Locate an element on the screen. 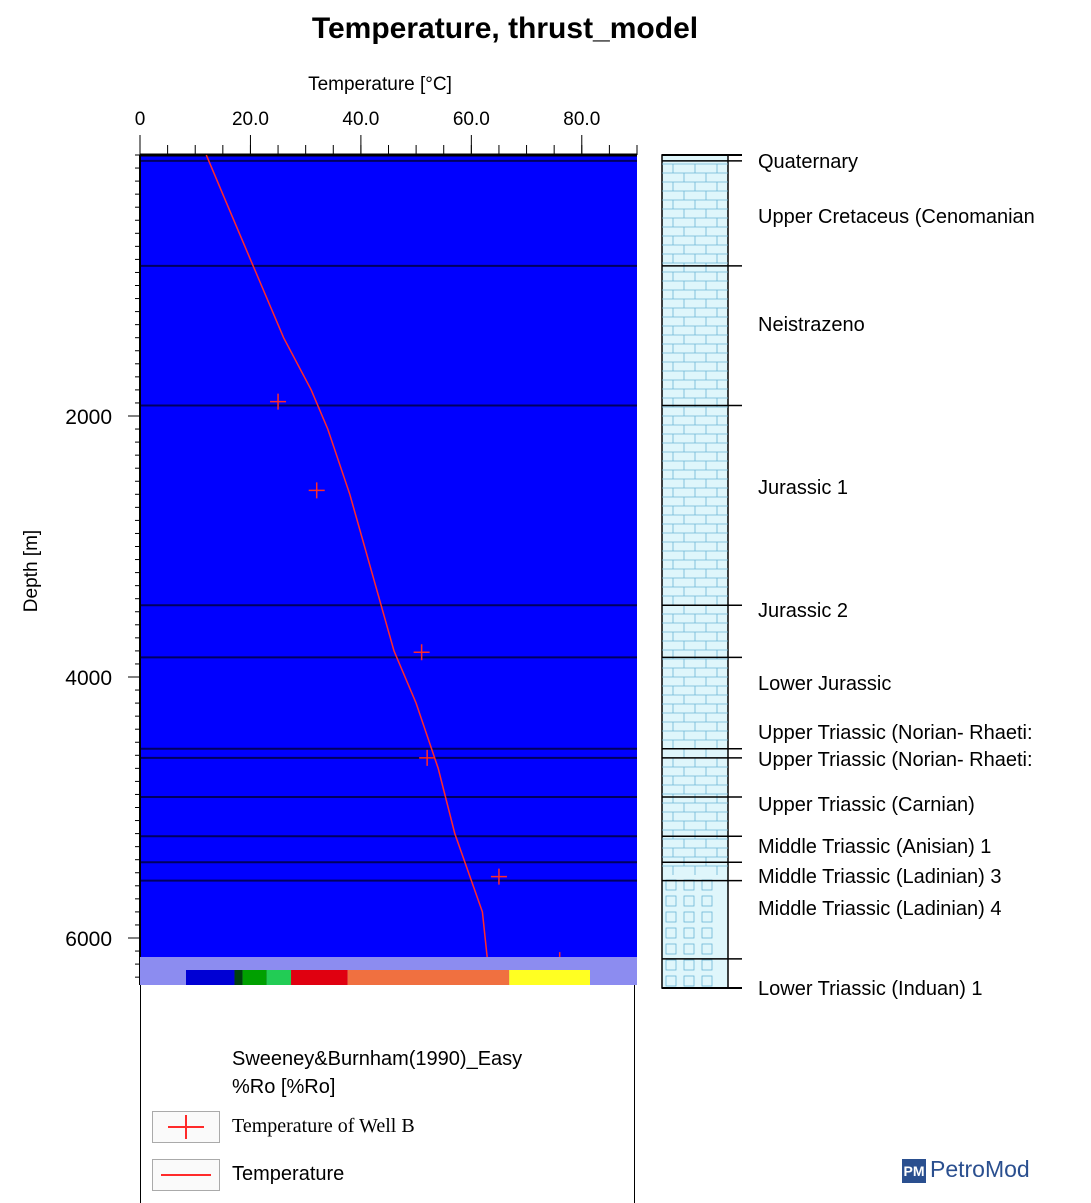 Image resolution: width=1091 pixels, height=1203 pixels. x-tick-label: 0 is located at coordinates (140, 119).